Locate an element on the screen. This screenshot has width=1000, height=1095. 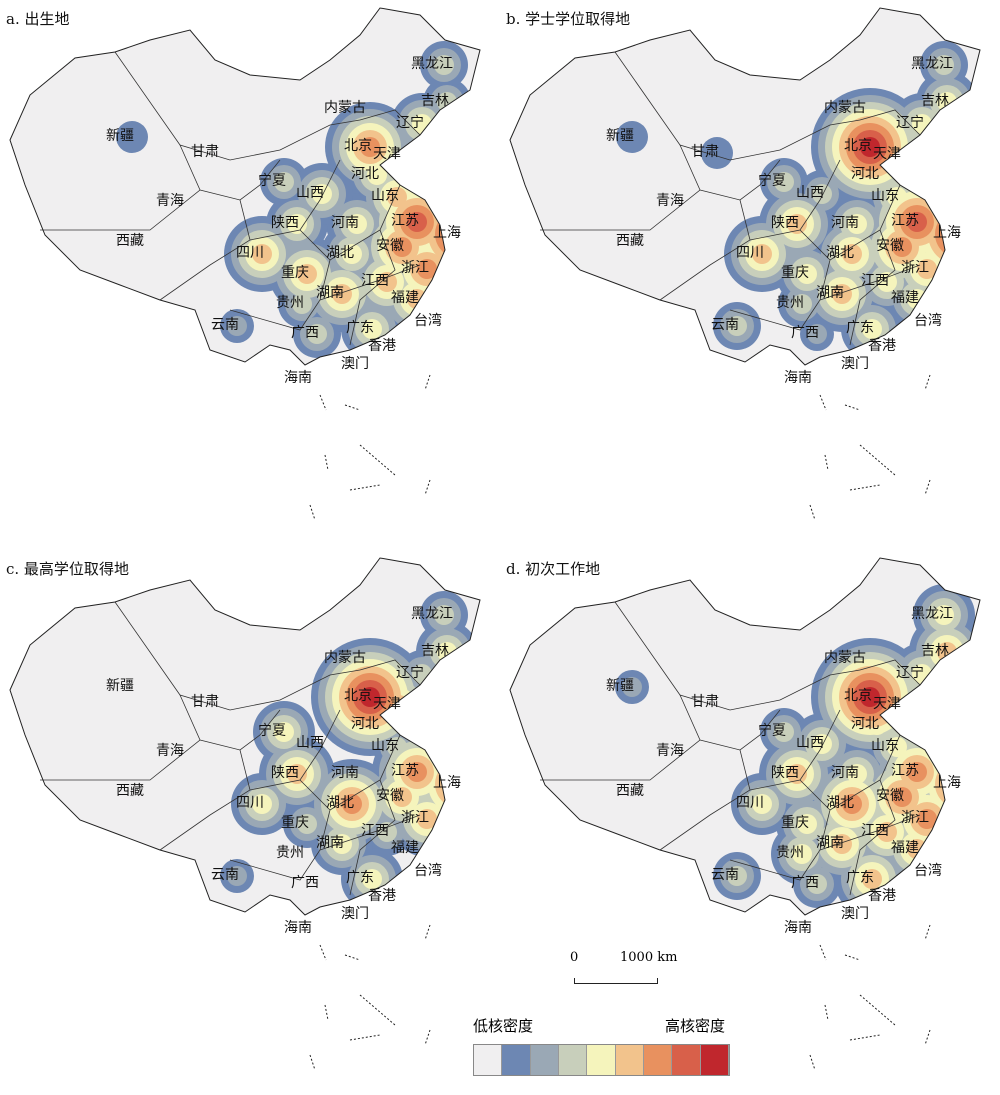
density-山东 is located at coordinates (397, 197).